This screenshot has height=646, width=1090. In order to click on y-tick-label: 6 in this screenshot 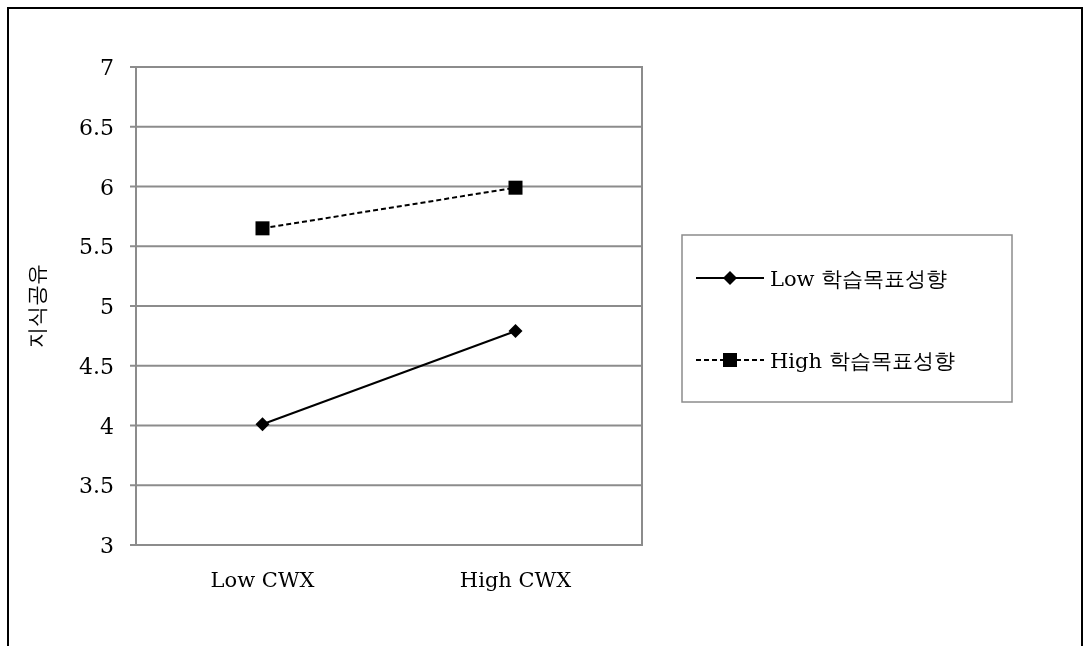, I will do `click(107, 187)`.